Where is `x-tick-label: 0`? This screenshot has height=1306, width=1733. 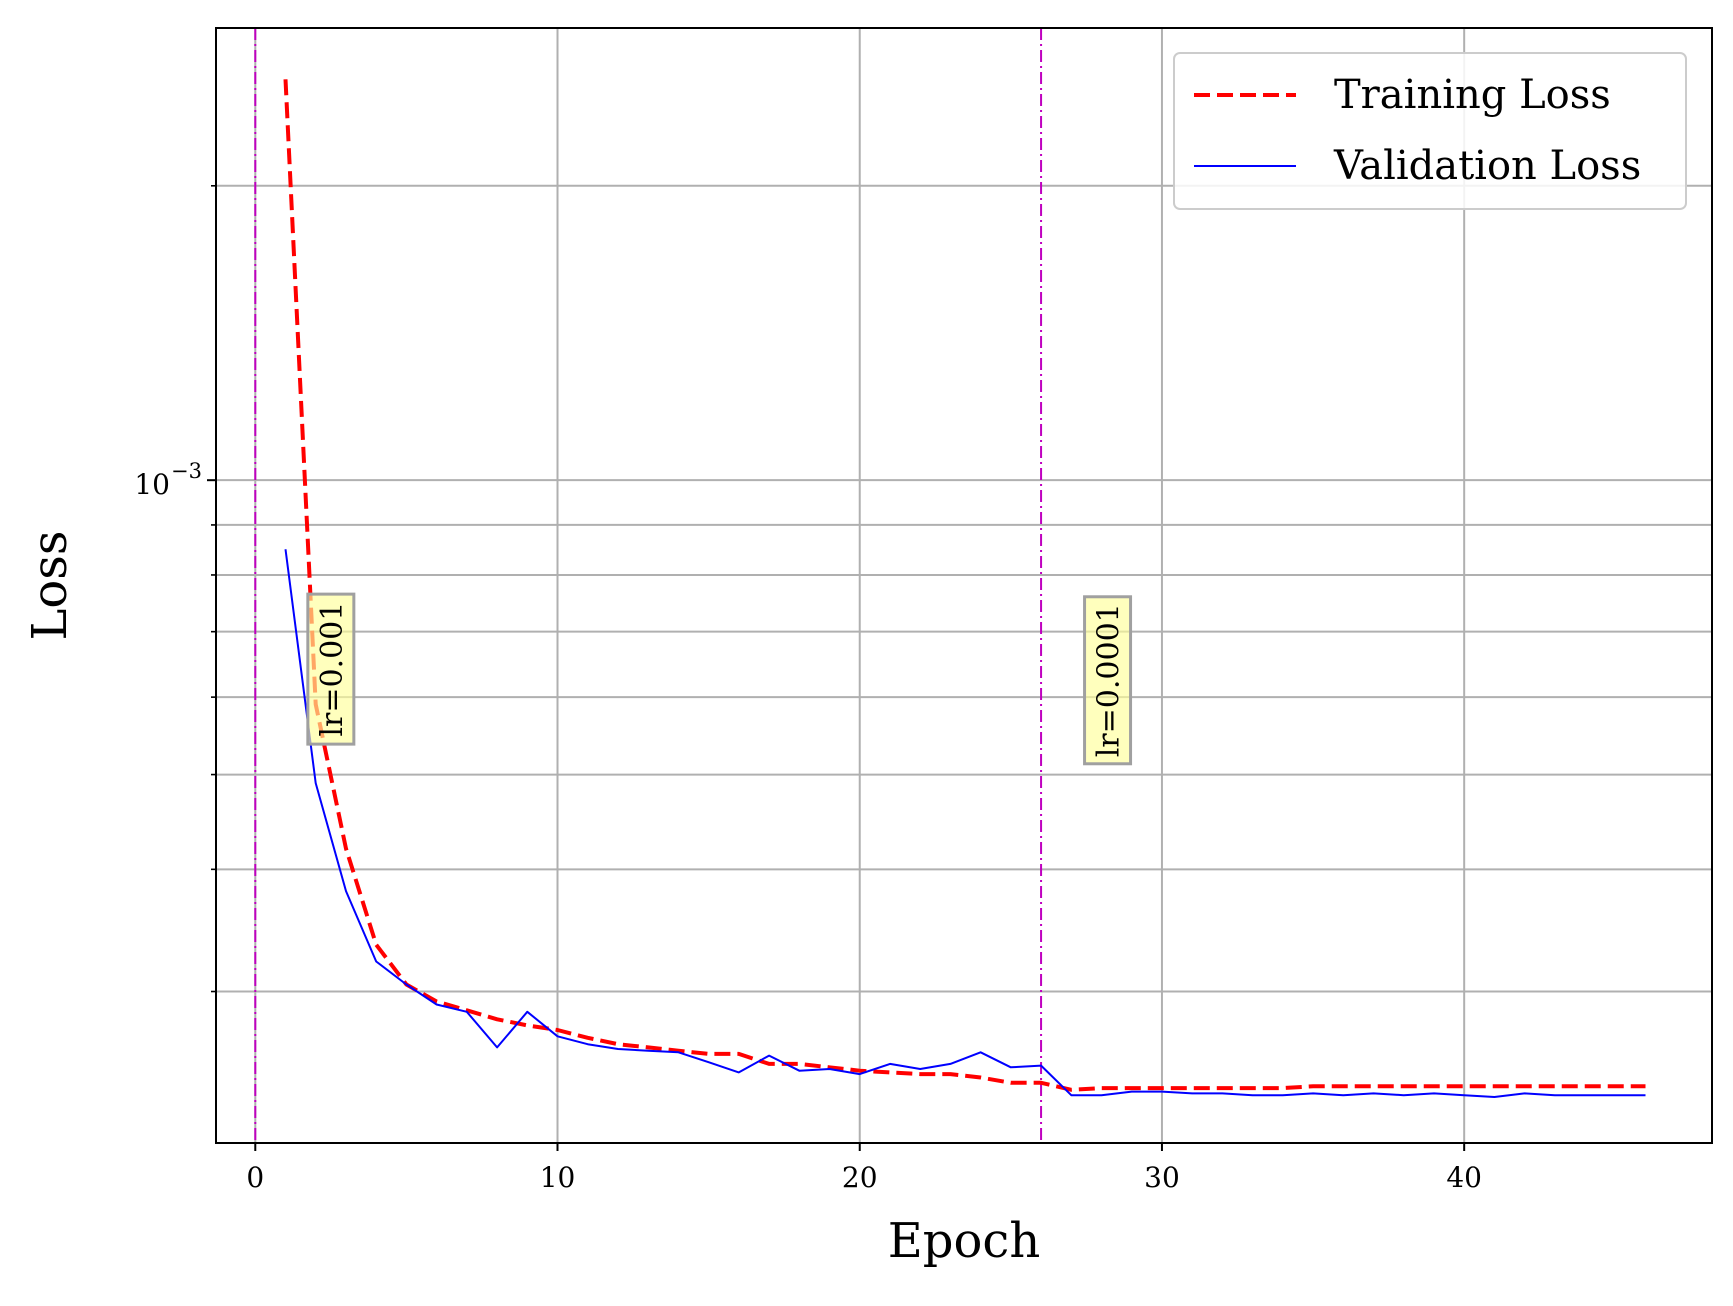 x-tick-label: 0 is located at coordinates (255, 1177).